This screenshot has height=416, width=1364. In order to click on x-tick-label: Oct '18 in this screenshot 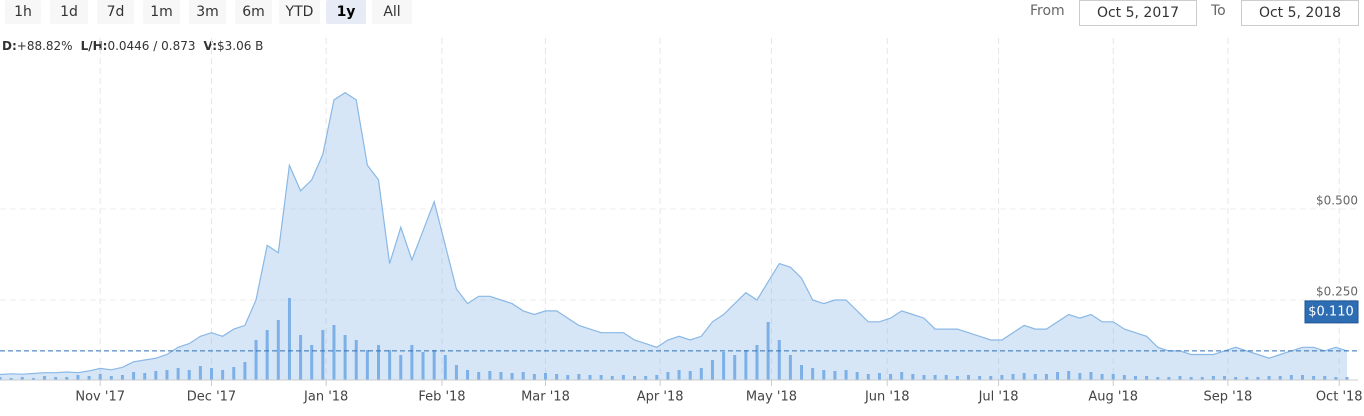, I will do `click(1339, 397)`.